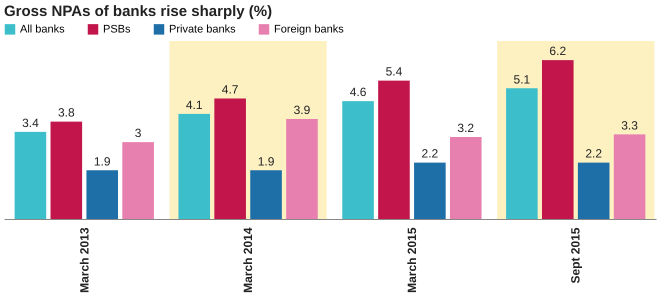 The width and height of the screenshot is (660, 299). What do you see at coordinates (31, 123) in the screenshot?
I see `data-label: 3.4` at bounding box center [31, 123].